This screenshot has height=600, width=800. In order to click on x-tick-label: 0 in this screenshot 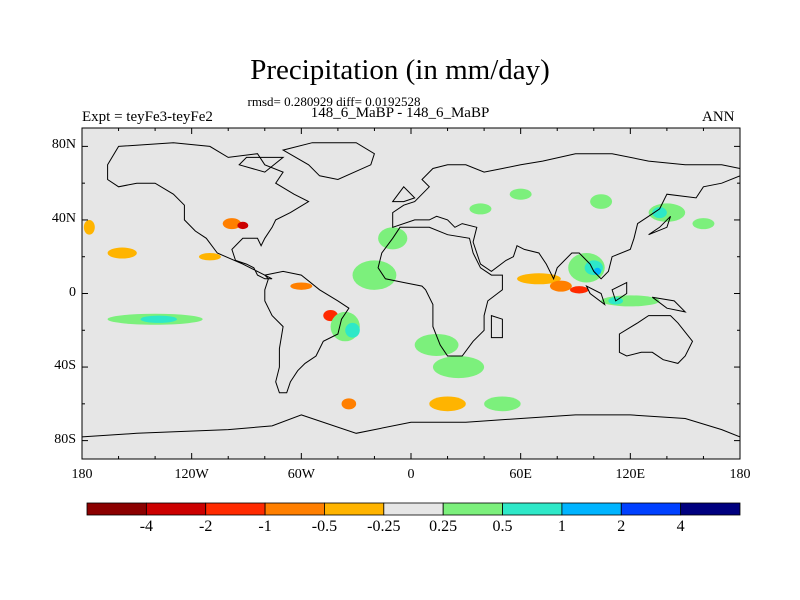, I will do `click(411, 474)`.